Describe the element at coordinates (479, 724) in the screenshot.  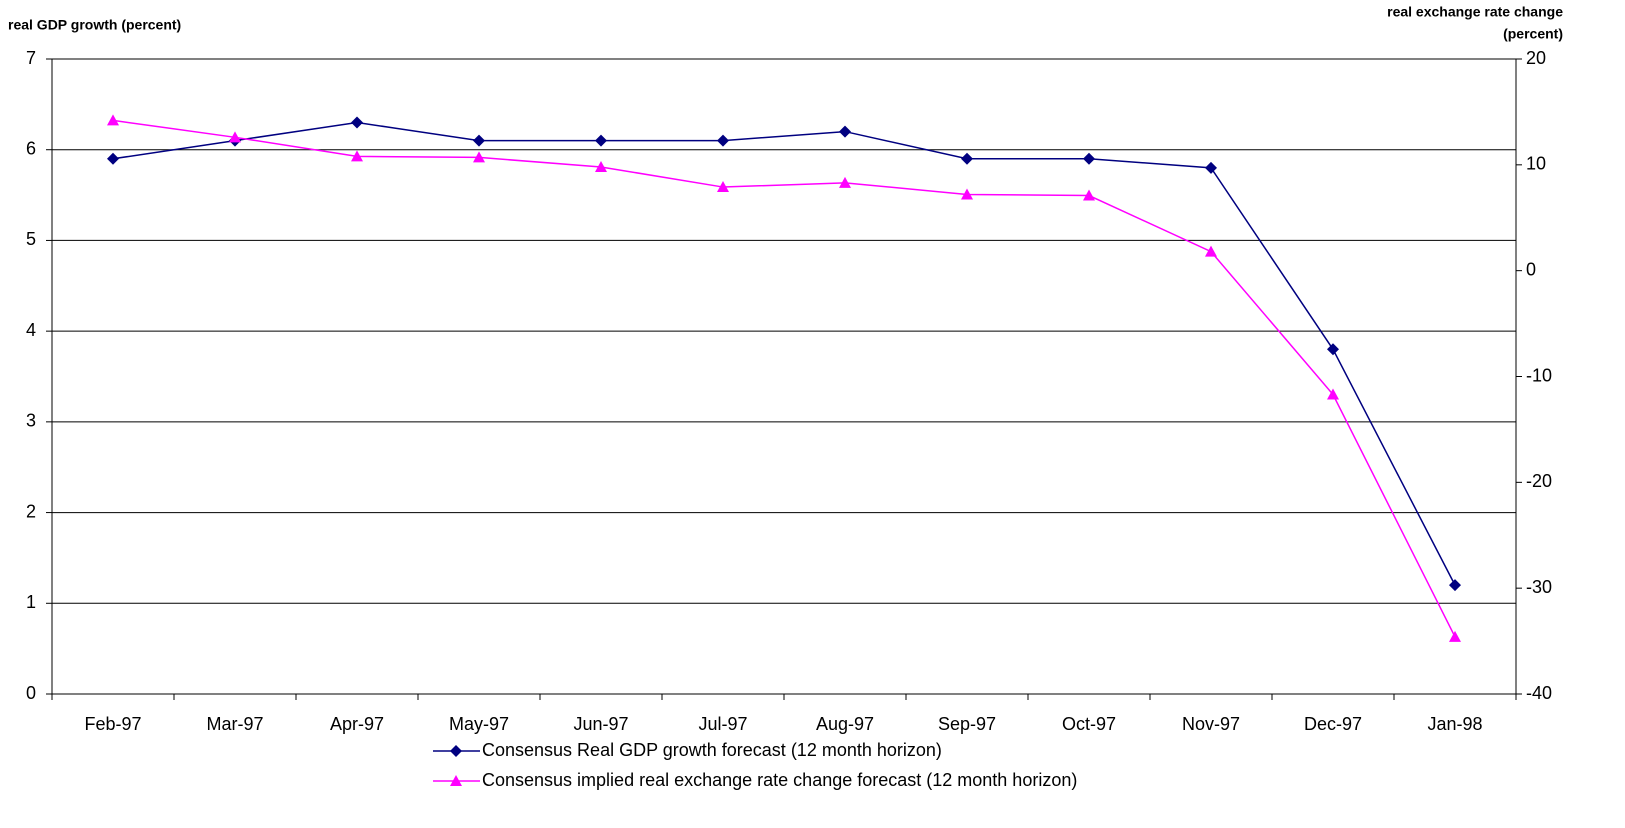
I see `x-tick-label: May-97` at that location.